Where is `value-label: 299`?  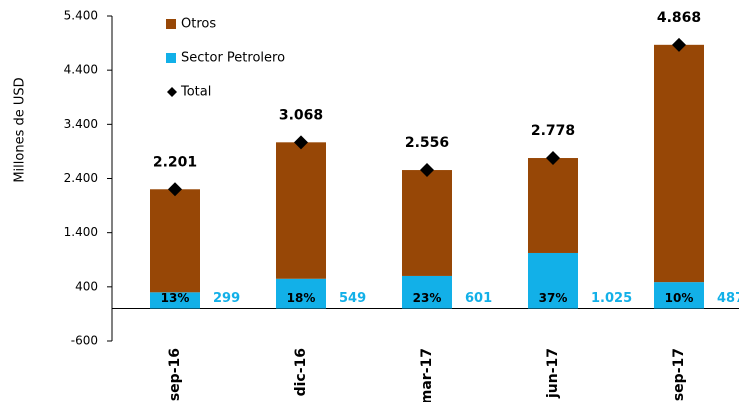
value-label: 299 is located at coordinates (226, 298).